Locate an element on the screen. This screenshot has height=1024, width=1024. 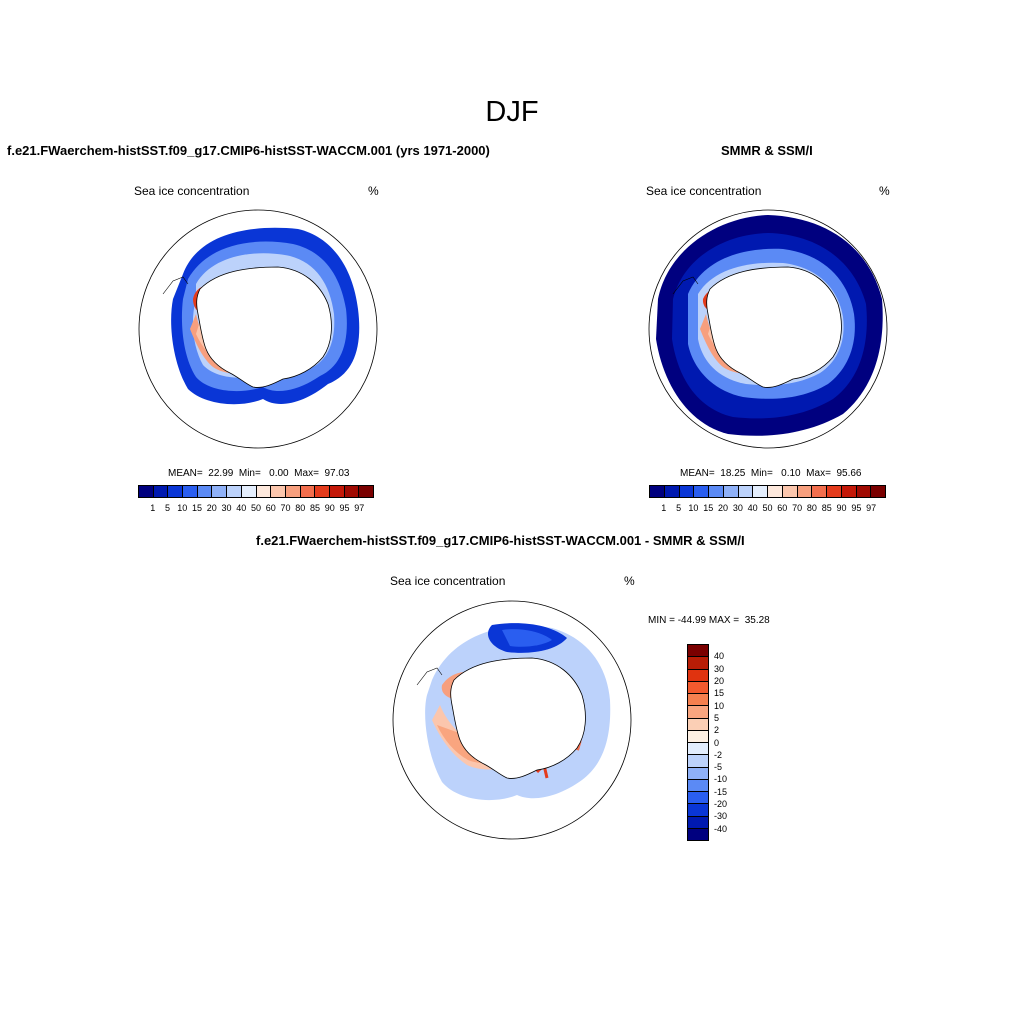
panel2-colorbar-labels: 1 5 10 15 20 30 40 50 60 70 80 85 90 95 97 is located at coordinates (767, 509).